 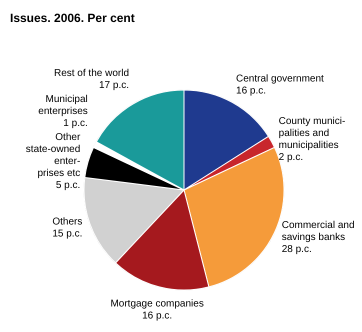 What do you see at coordinates (291, 157) in the screenshot?
I see `data-label: 2 p.c.` at bounding box center [291, 157].